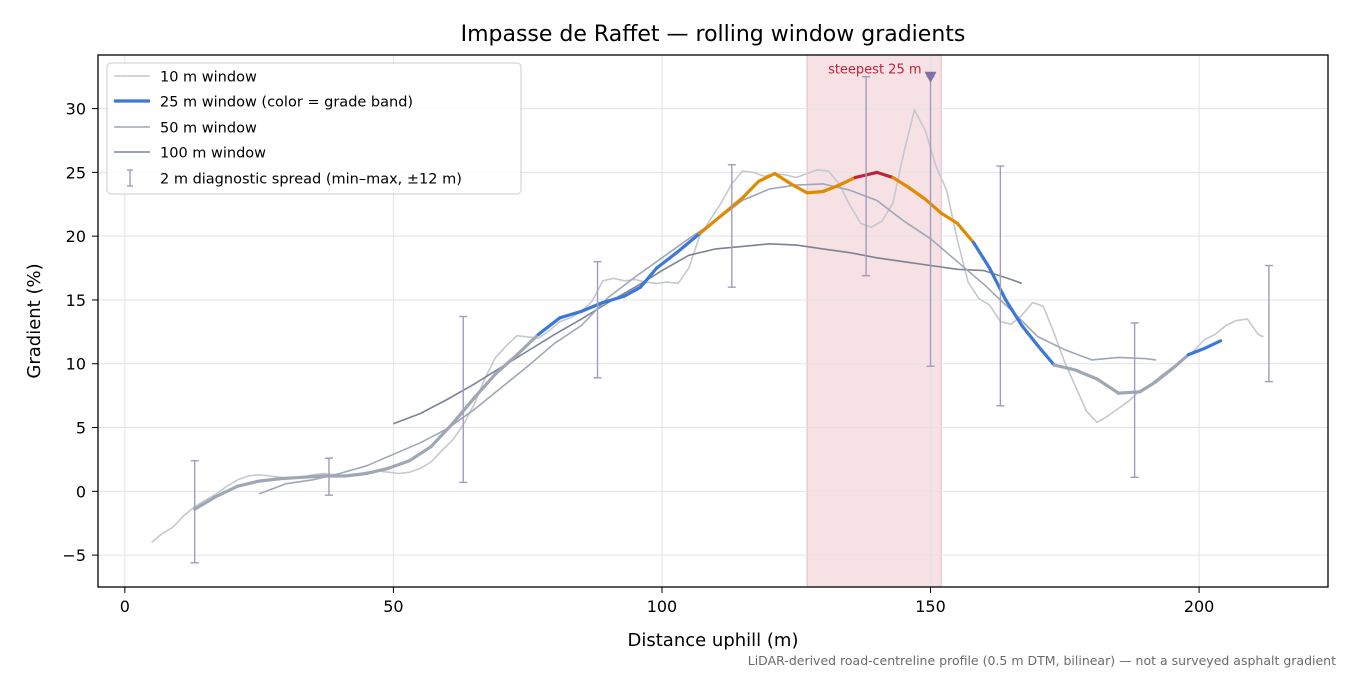 Image resolution: width=1350 pixels, height=675 pixels. What do you see at coordinates (81, 491) in the screenshot?
I see `y-tick-label: 0` at bounding box center [81, 491].